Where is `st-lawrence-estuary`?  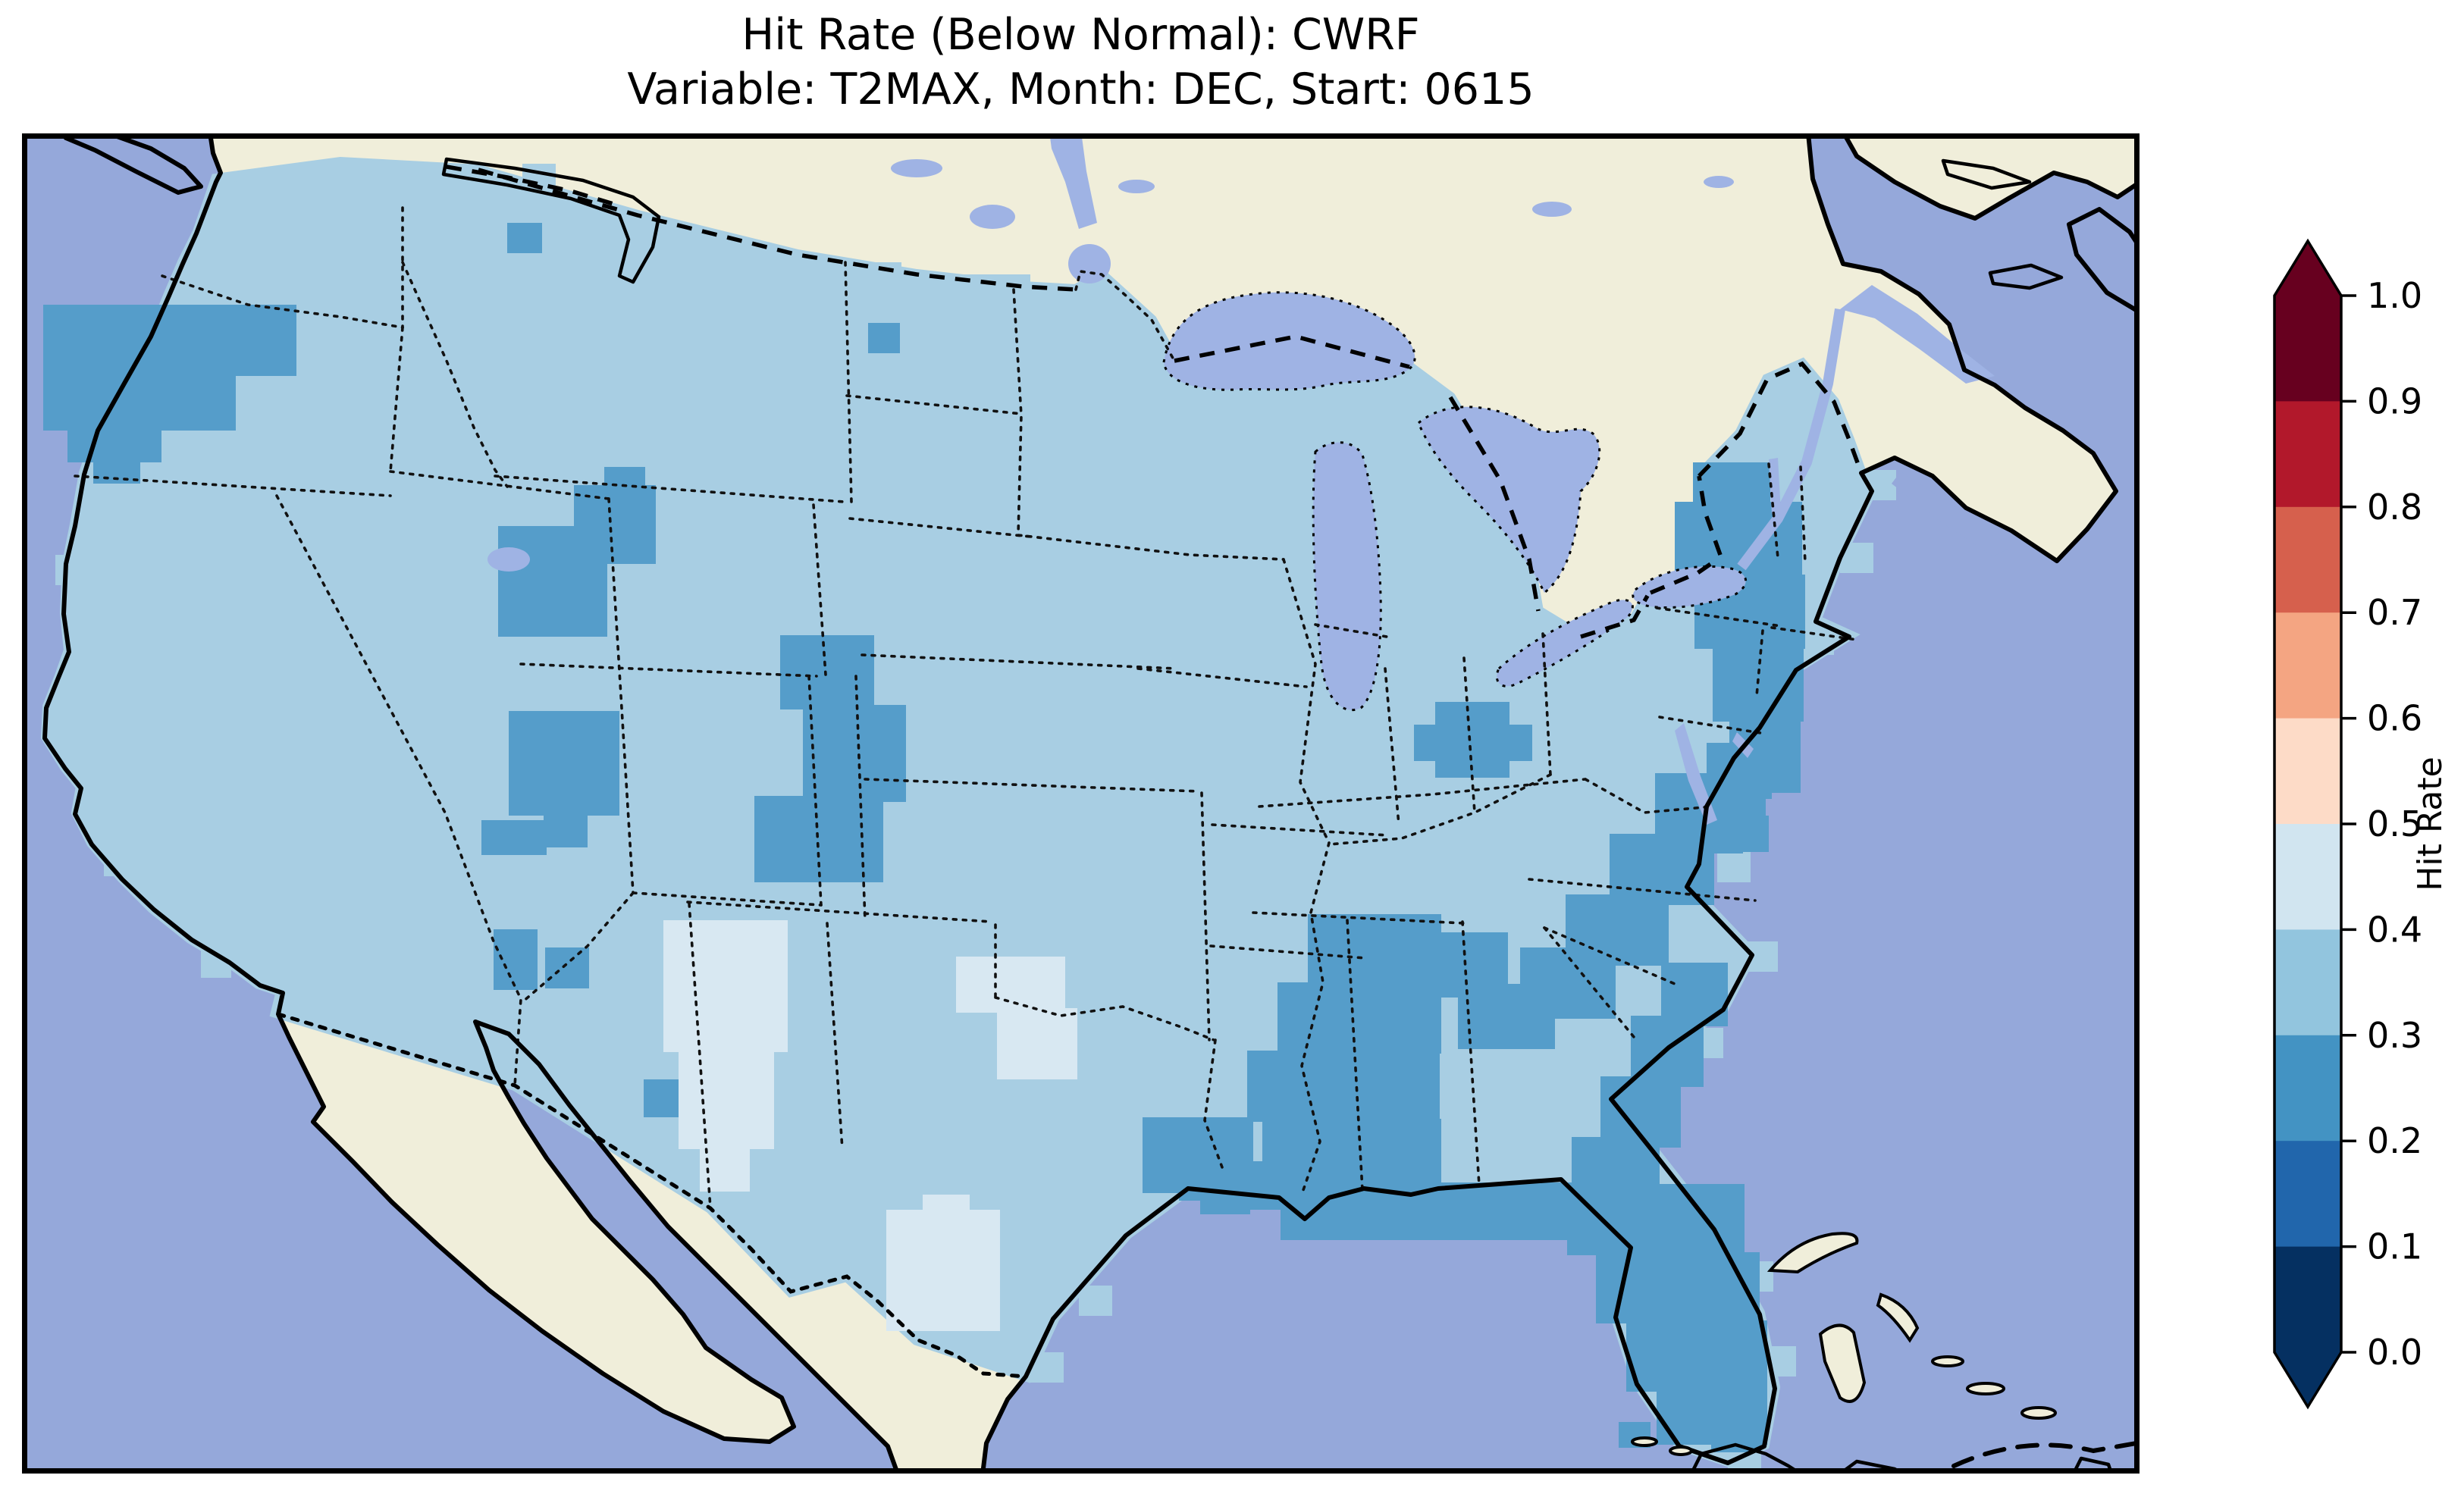
st-lawrence-estuary is located at coordinates (1918, 334).